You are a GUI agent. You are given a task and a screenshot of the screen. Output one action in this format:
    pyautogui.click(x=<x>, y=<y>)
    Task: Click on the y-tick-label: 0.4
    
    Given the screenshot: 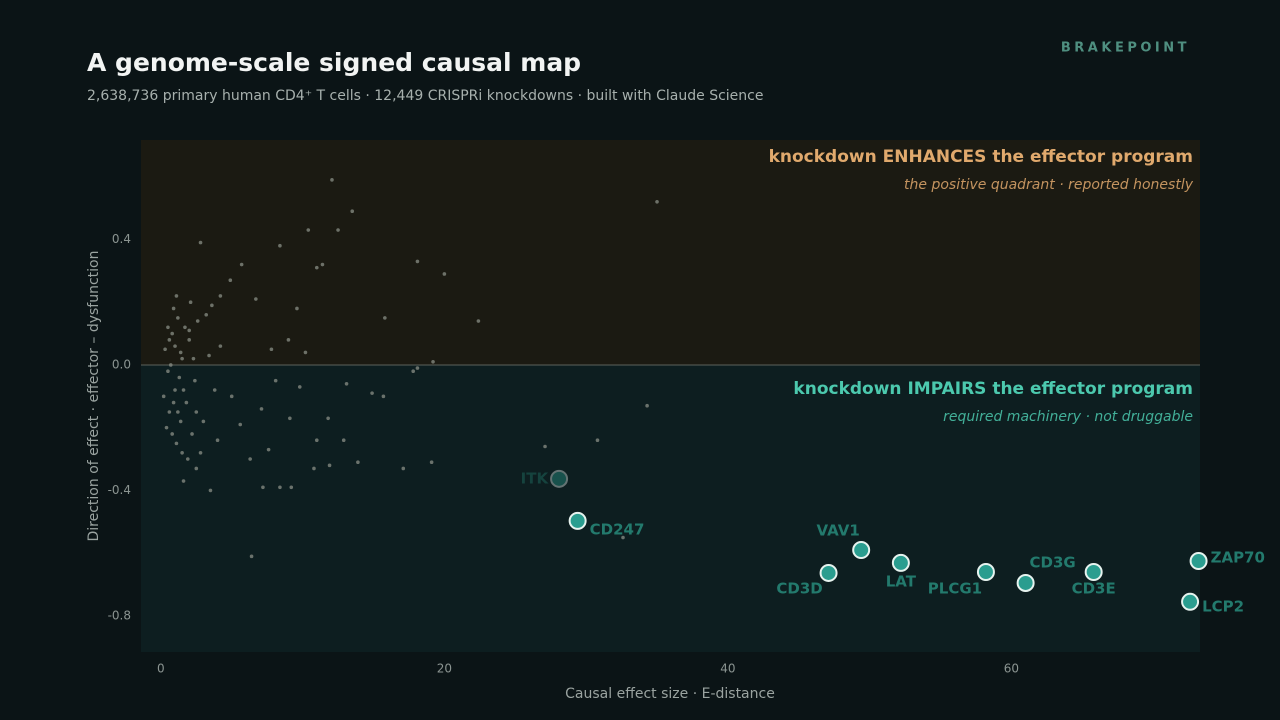 What is the action you would take?
    pyautogui.click(x=121, y=239)
    